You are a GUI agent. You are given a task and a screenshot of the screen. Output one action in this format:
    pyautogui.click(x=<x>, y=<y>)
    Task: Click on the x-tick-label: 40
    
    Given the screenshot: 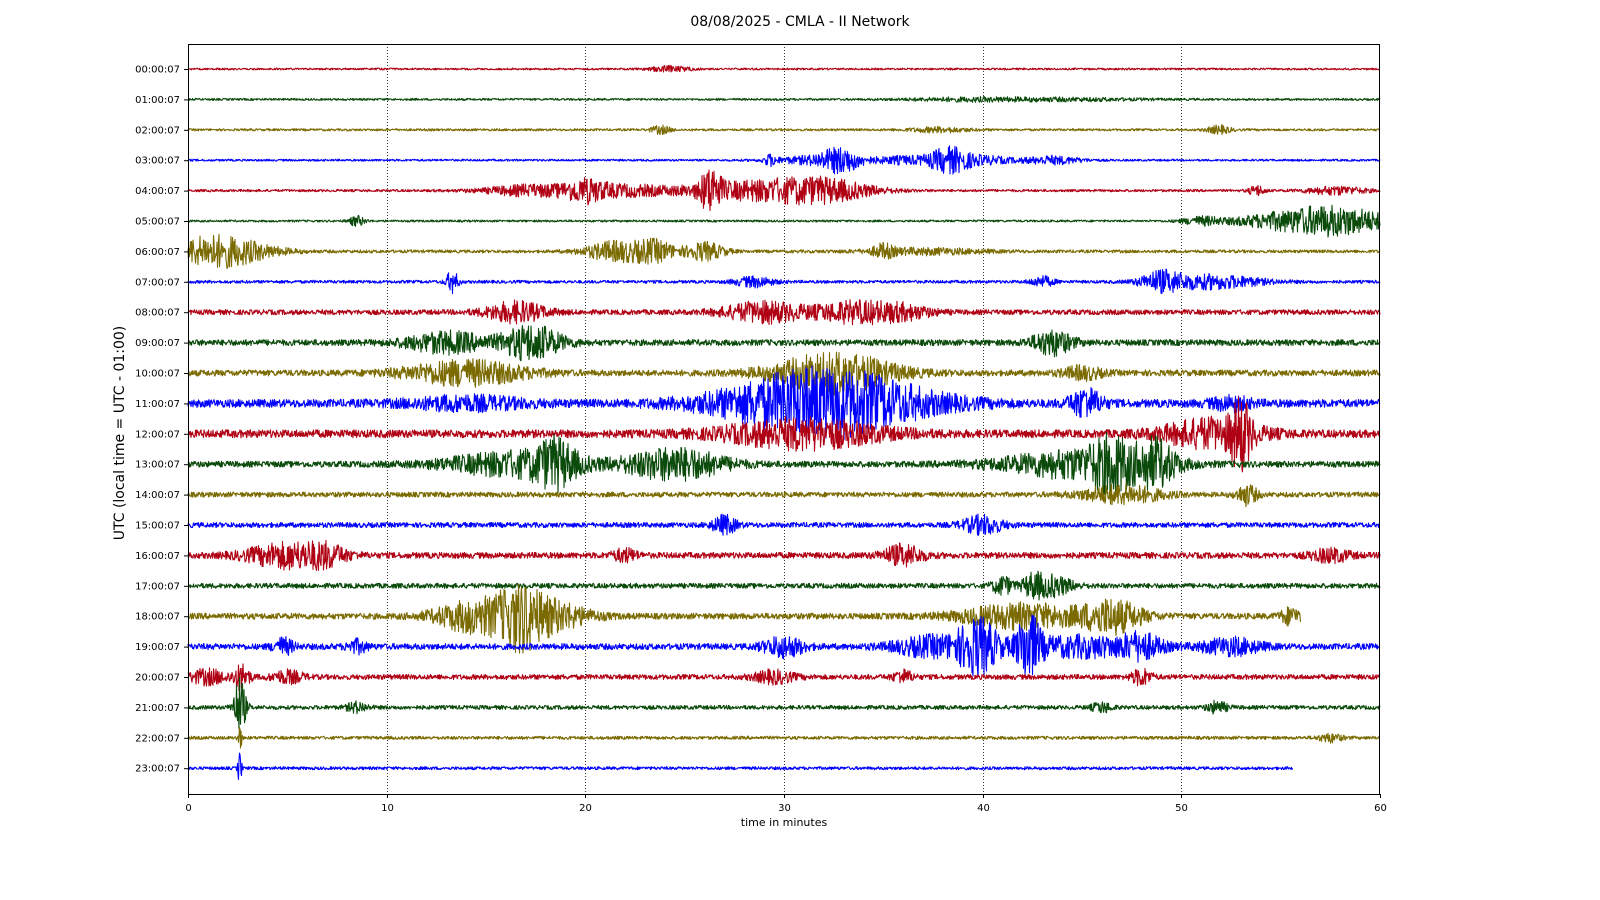 What is the action you would take?
    pyautogui.click(x=983, y=808)
    